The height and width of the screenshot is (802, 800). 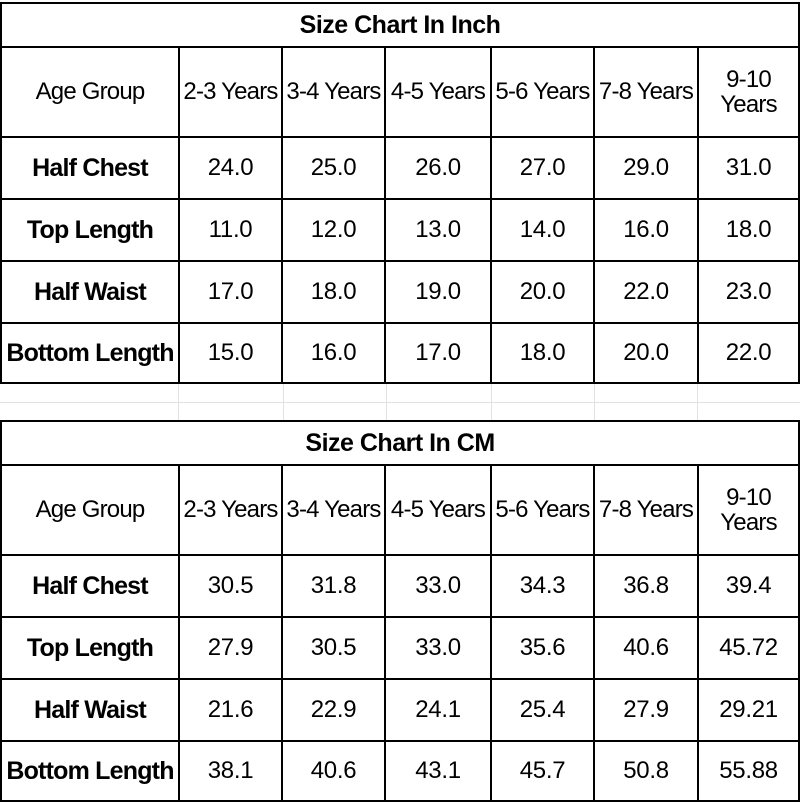 What do you see at coordinates (542, 771) in the screenshot?
I see `table-cell: 45.7` at bounding box center [542, 771].